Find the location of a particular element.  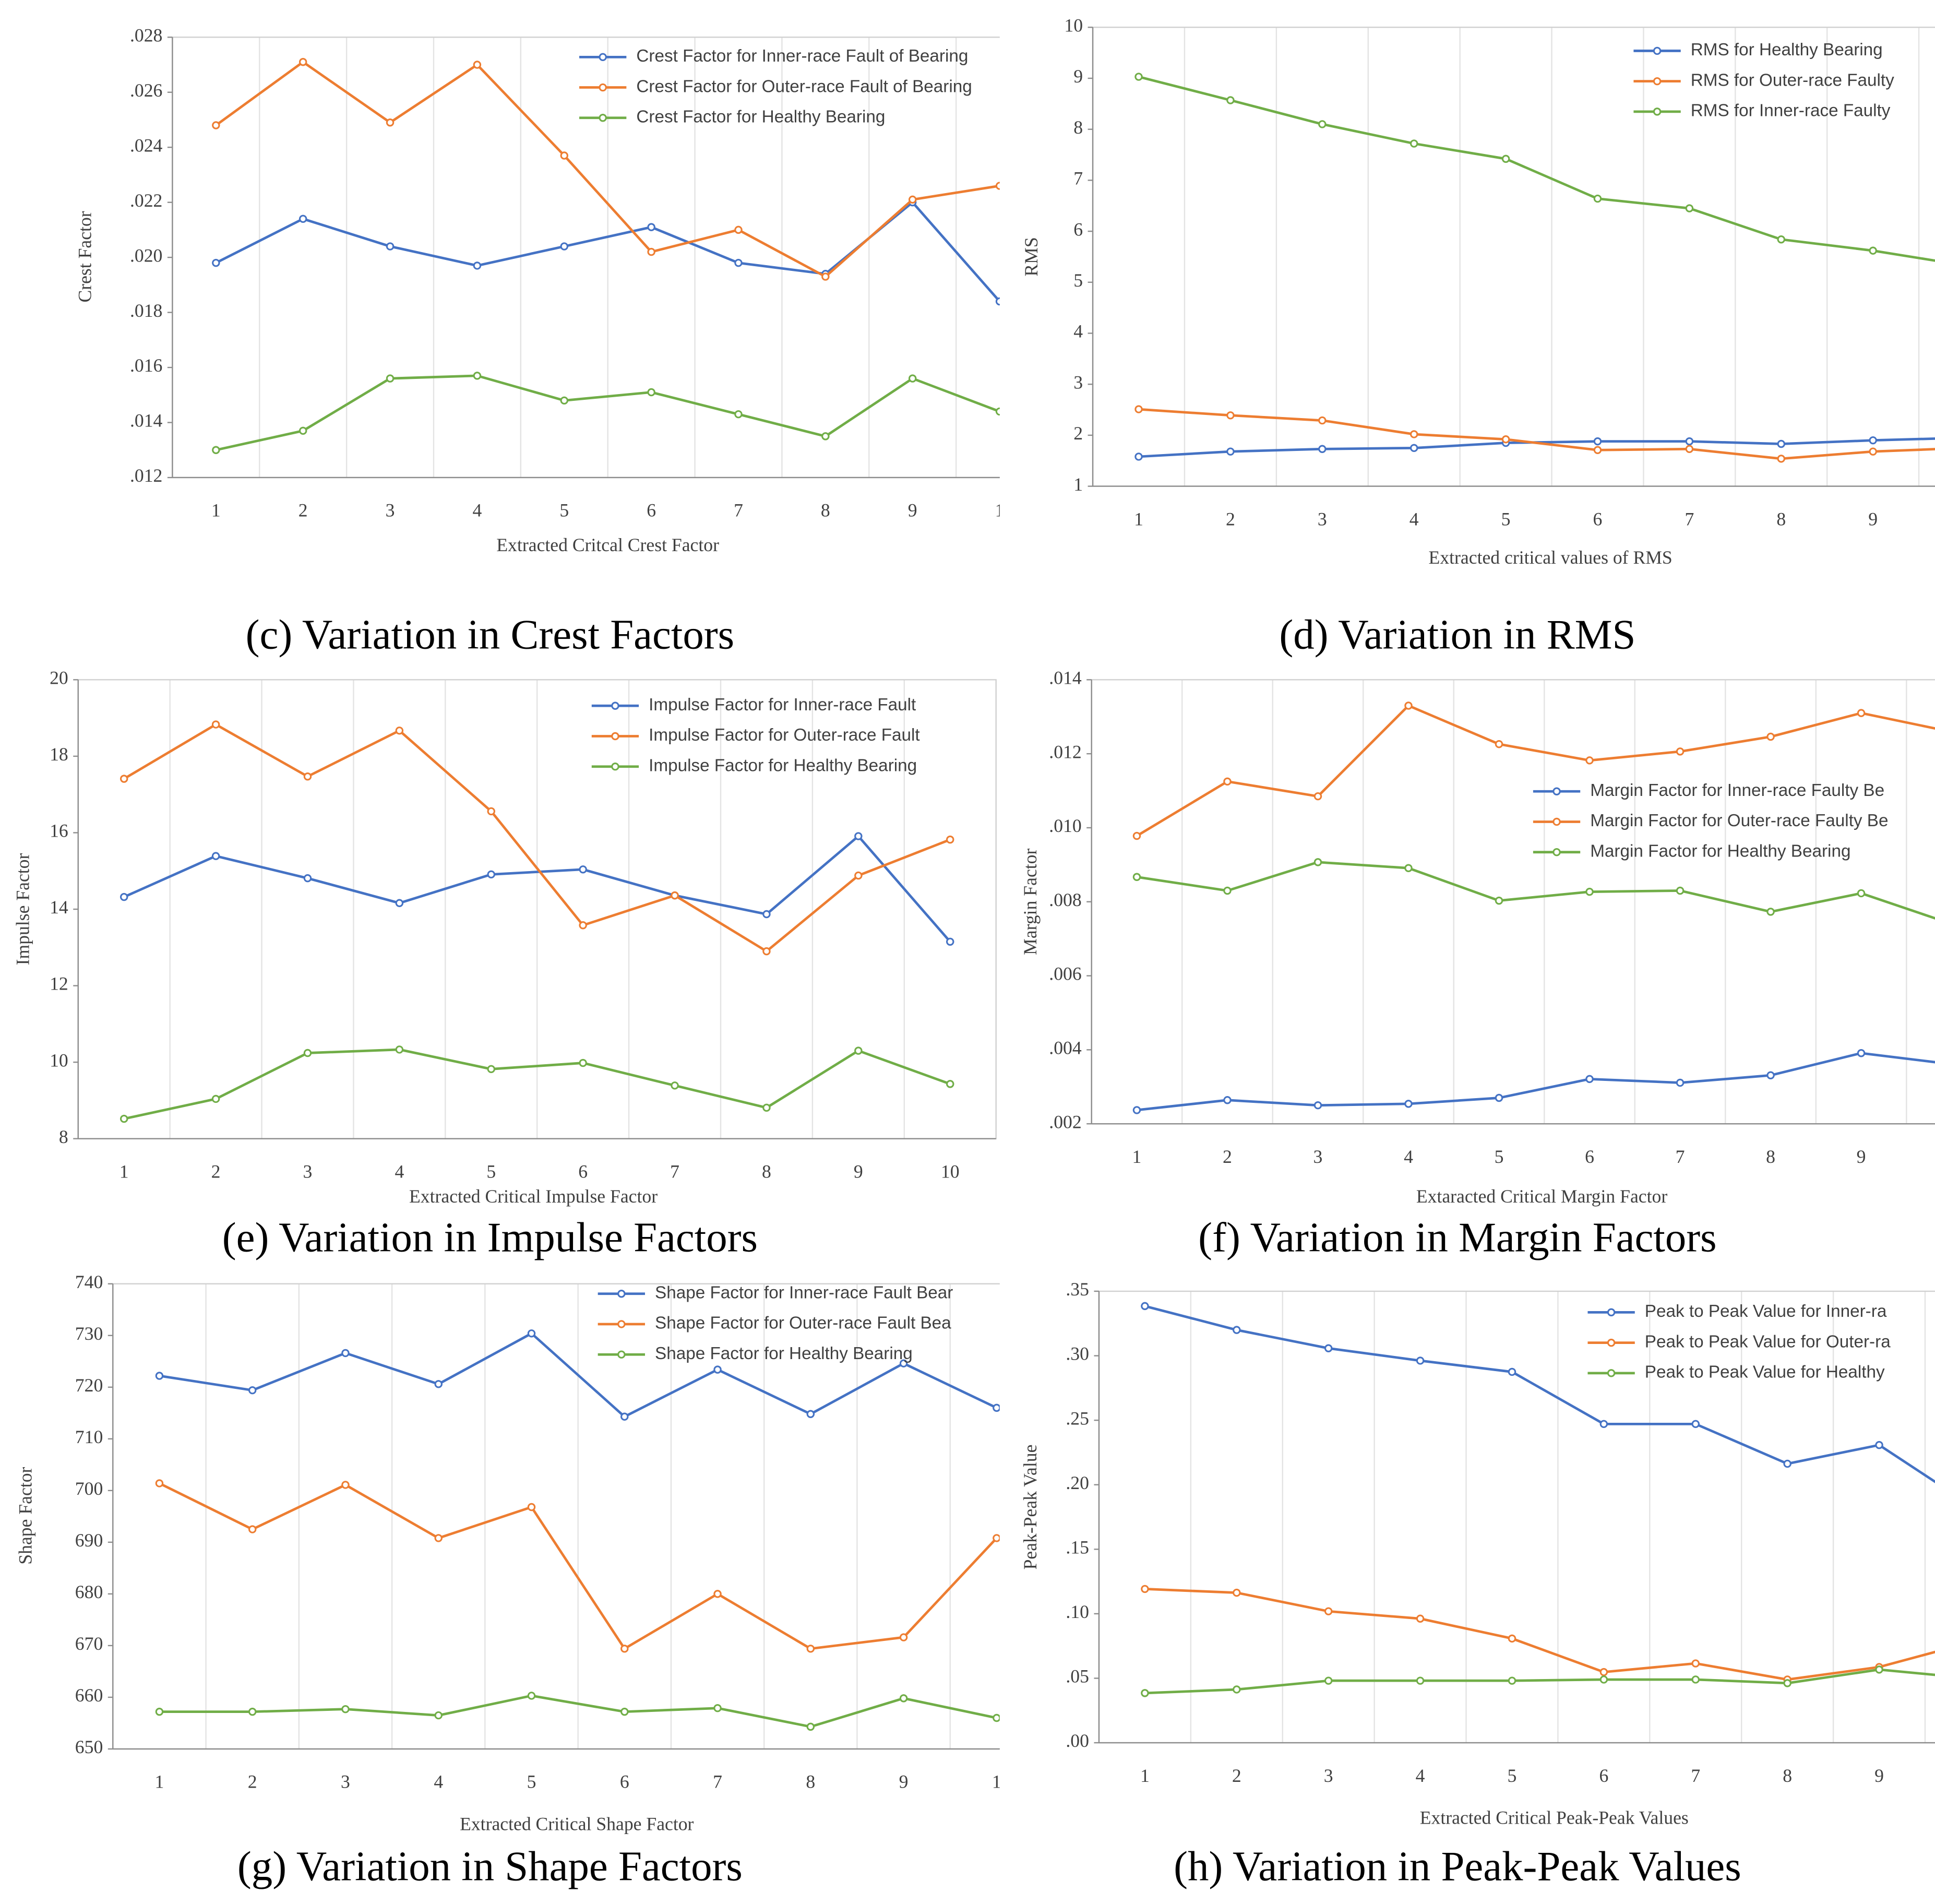

x-tick-label: 2 is located at coordinates (252, 1781).